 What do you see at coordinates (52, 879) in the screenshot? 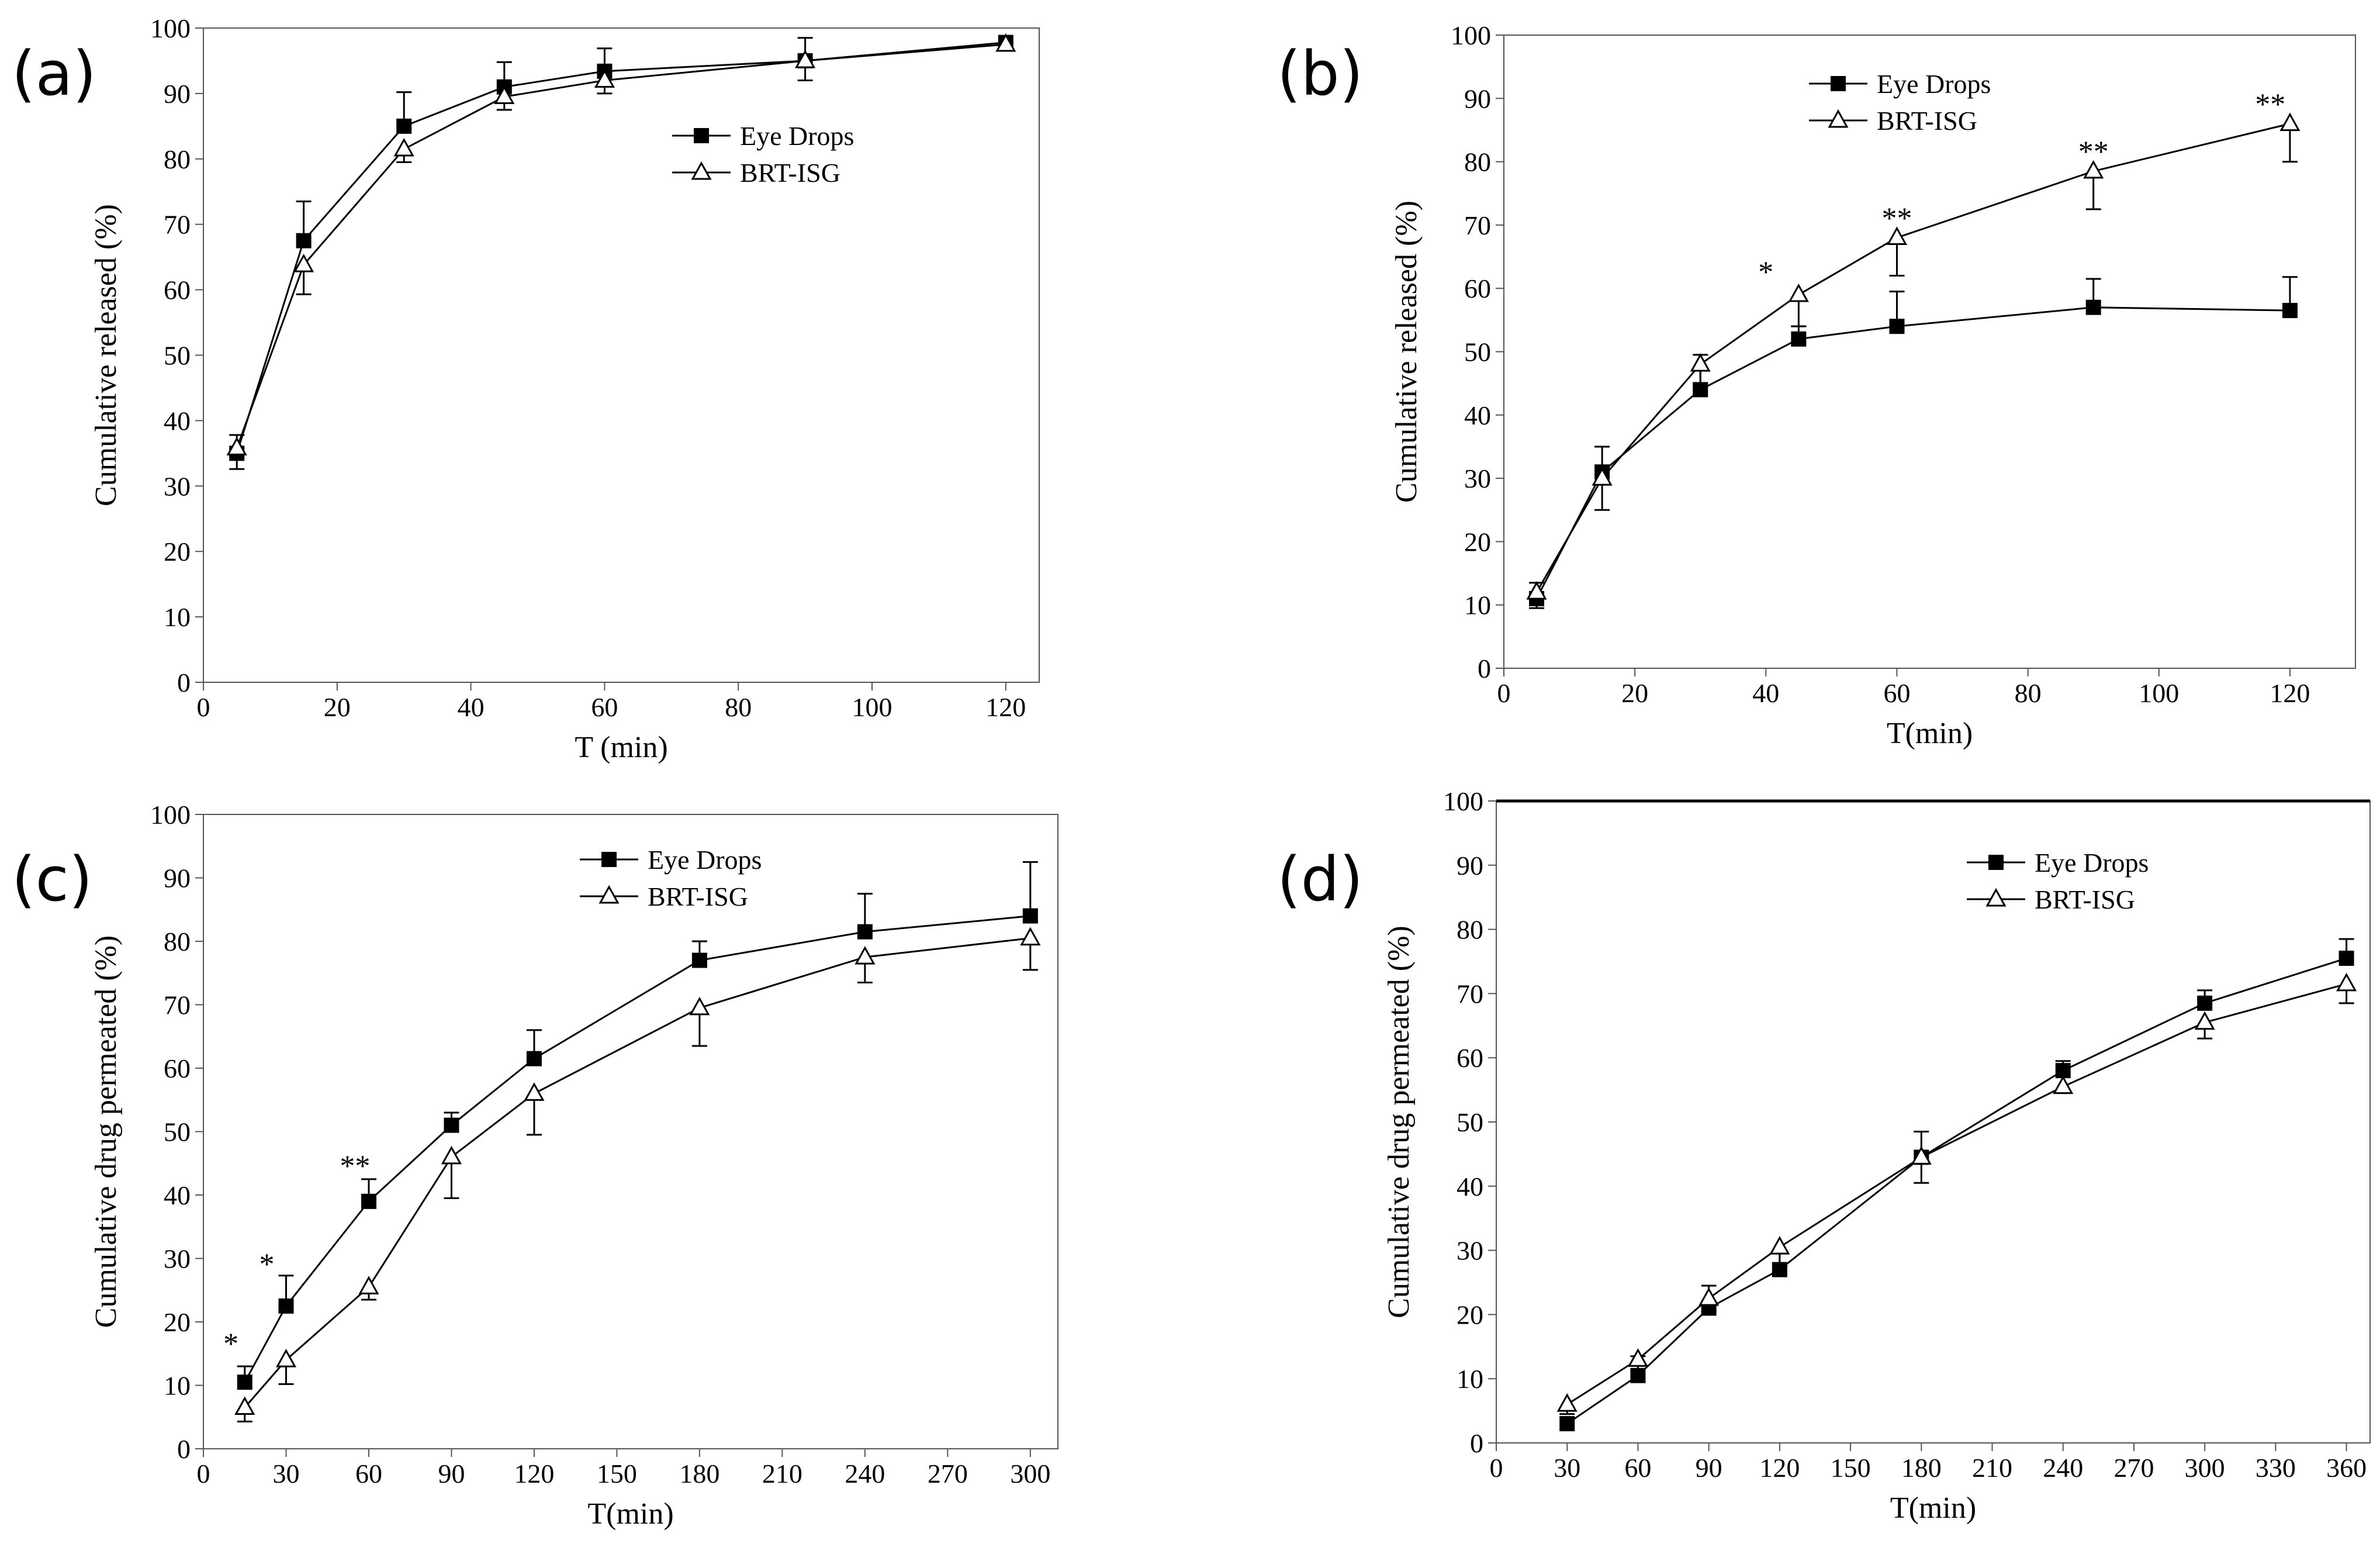
I see `panel-label: (c)` at bounding box center [52, 879].